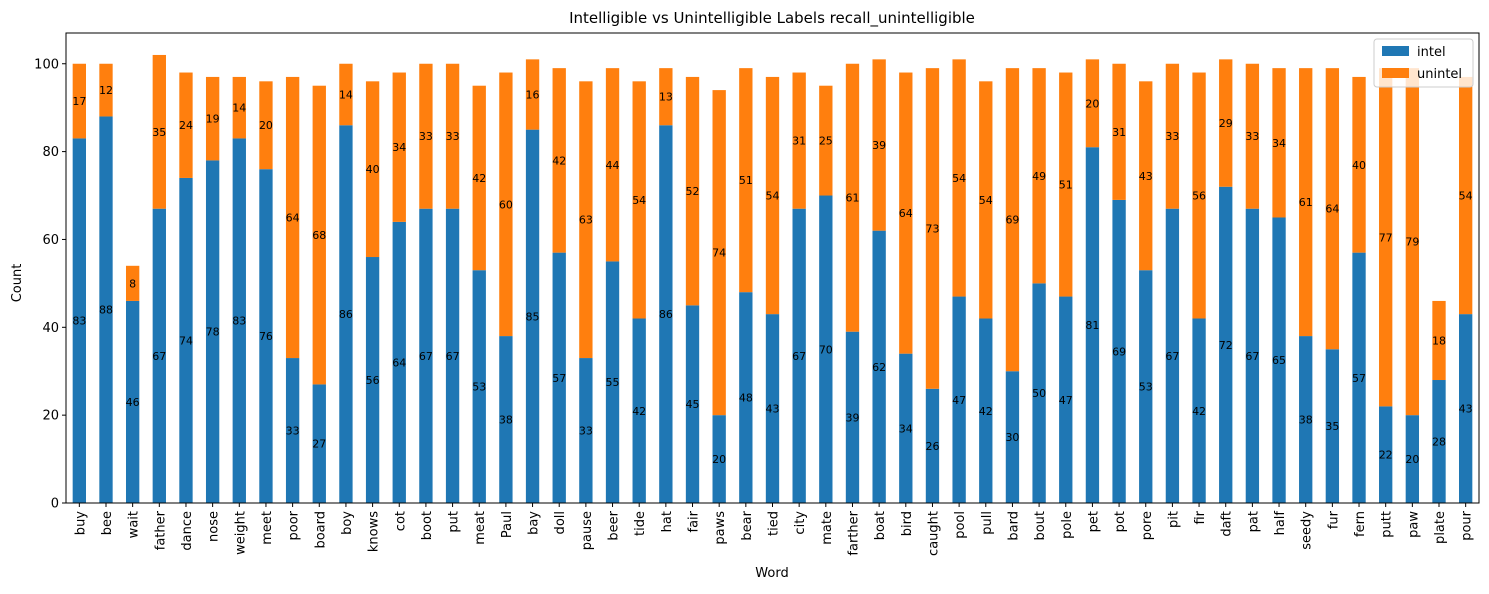 This screenshot has width=1489, height=594. Describe the element at coordinates (1040, 526) in the screenshot. I see `x-tick-label-bout: bout` at that location.